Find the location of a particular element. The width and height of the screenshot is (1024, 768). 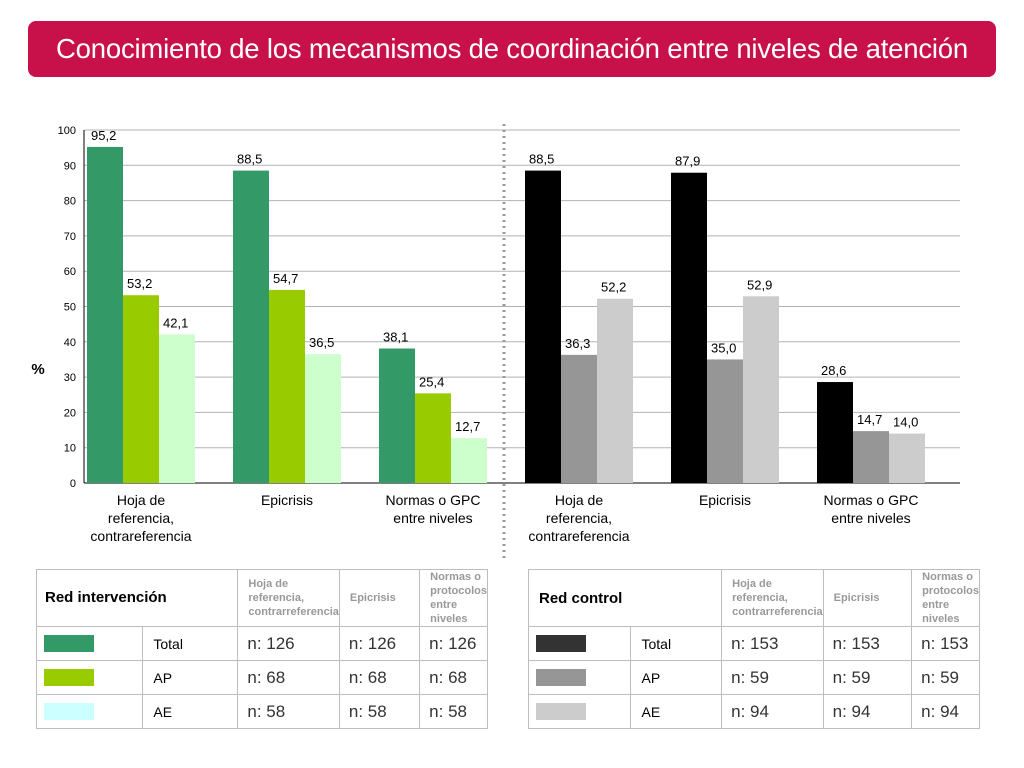

y-tick-label: 50 is located at coordinates (70, 308).